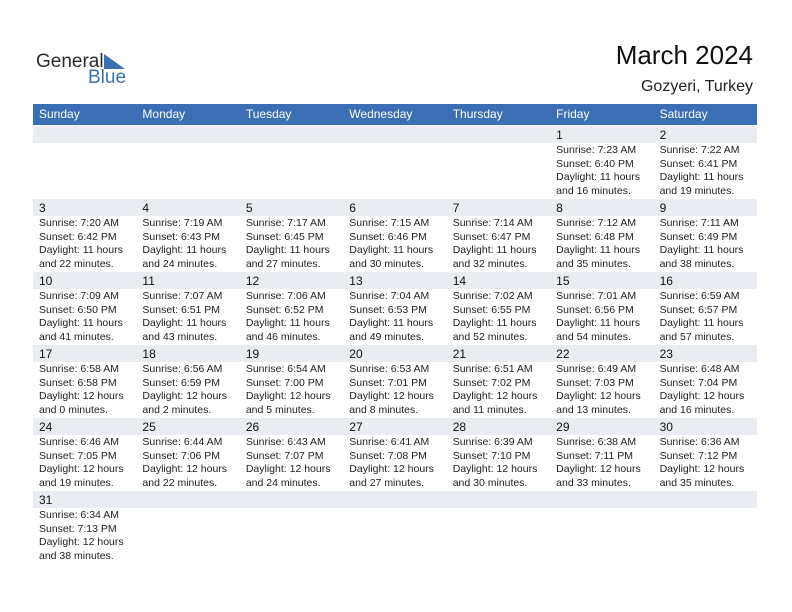 The height and width of the screenshot is (612, 792). What do you see at coordinates (559, 135) in the screenshot?
I see `day-number: 1` at bounding box center [559, 135].